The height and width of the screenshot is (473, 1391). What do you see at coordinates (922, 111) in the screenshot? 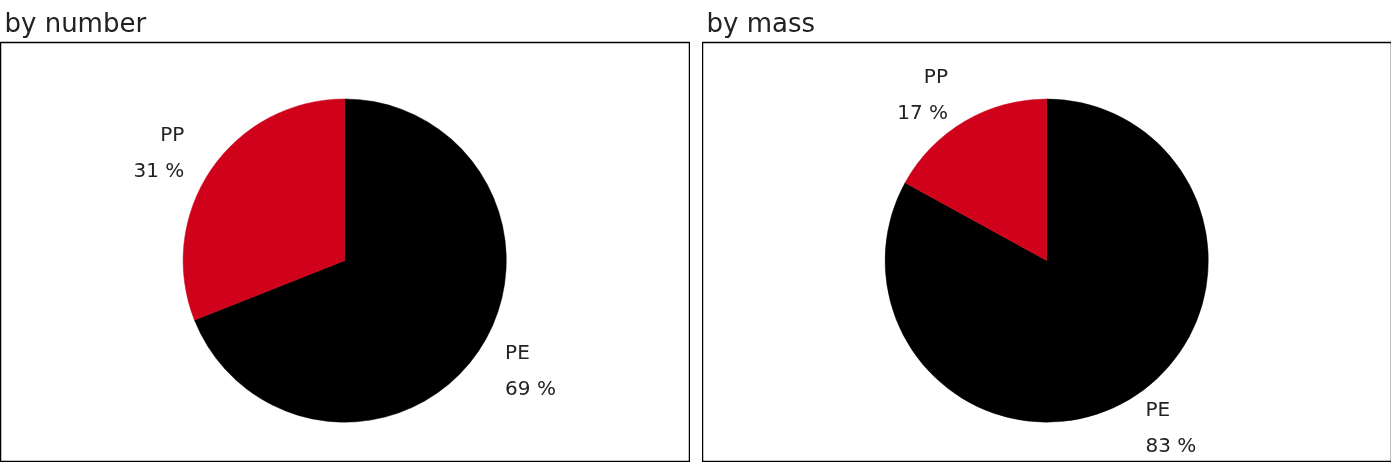
I see `data-label: 17 %` at bounding box center [922, 111].